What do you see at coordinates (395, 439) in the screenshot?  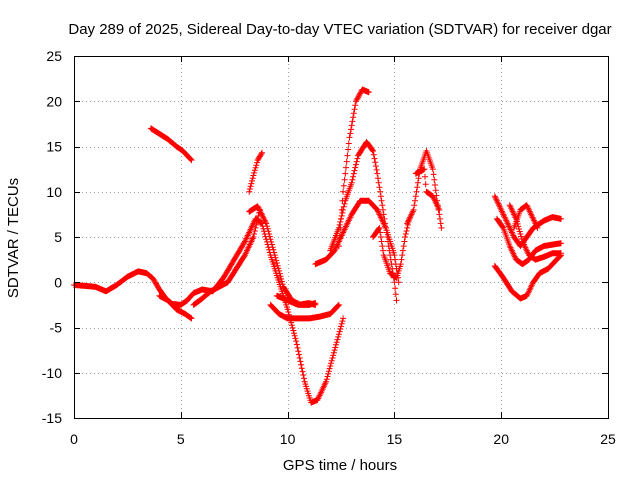 I see `x-tick-label: 15` at bounding box center [395, 439].